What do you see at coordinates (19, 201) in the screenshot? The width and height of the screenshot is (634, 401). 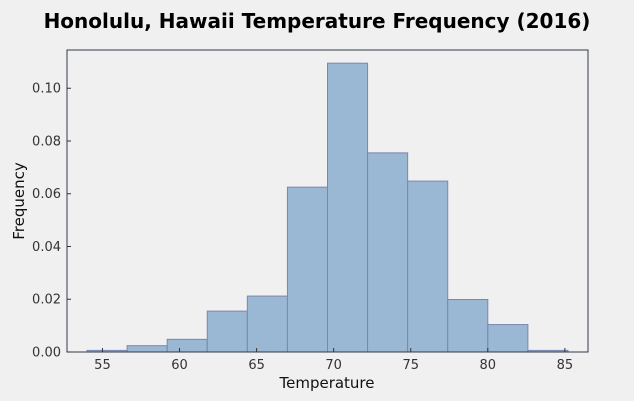 I see `y-axis-label: Frequency` at bounding box center [19, 201].